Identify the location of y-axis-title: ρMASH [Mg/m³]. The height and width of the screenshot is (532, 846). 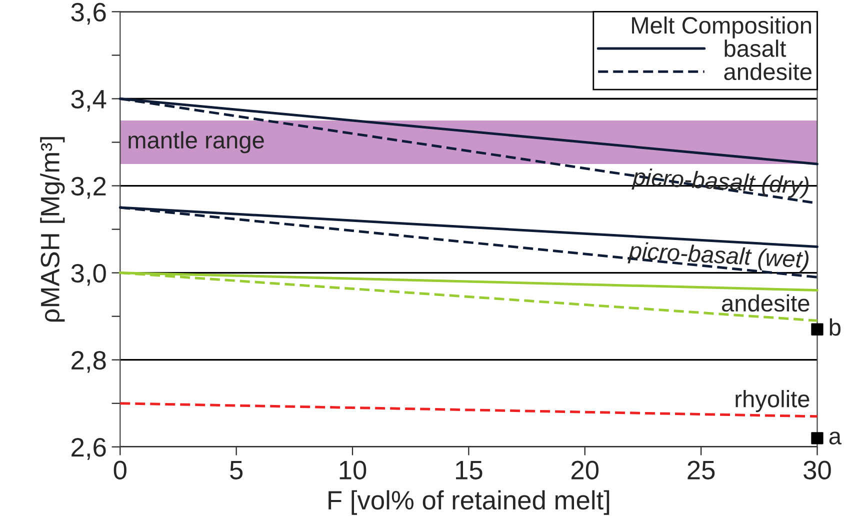
(52, 229).